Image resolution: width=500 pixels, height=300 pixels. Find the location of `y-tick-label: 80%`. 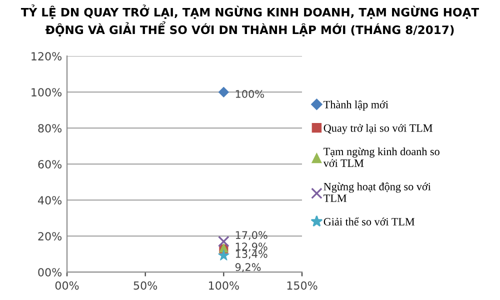

y-tick-label: 80% is located at coordinates (50, 128).